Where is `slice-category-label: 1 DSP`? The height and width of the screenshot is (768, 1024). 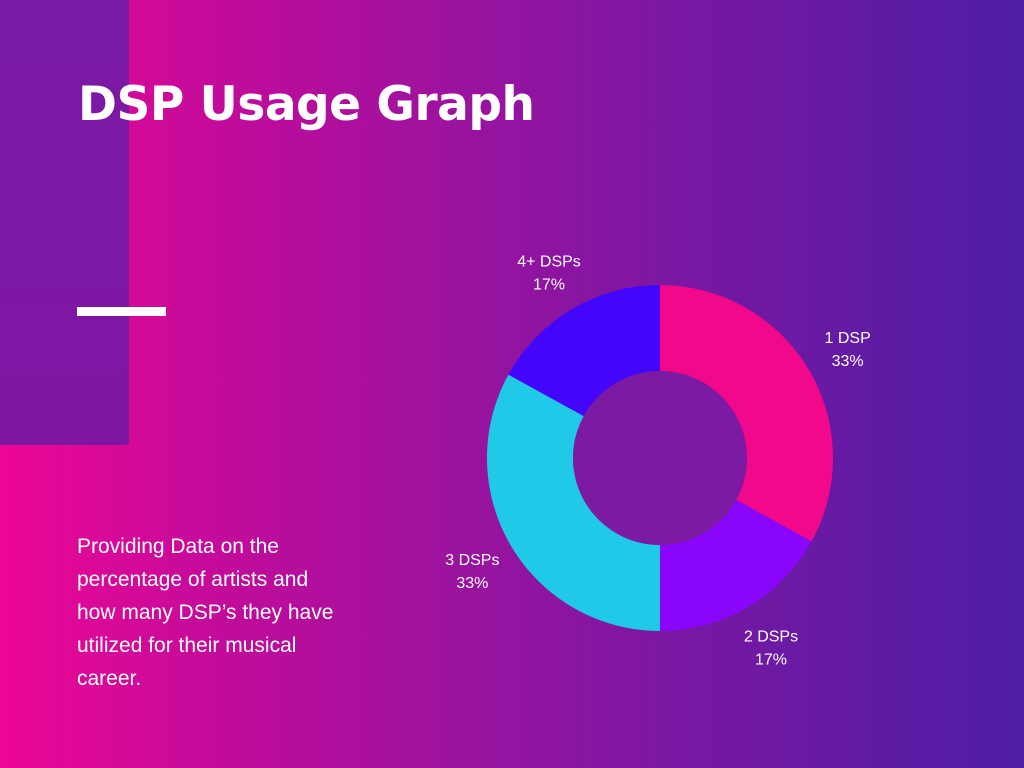 slice-category-label: 1 DSP is located at coordinates (848, 338).